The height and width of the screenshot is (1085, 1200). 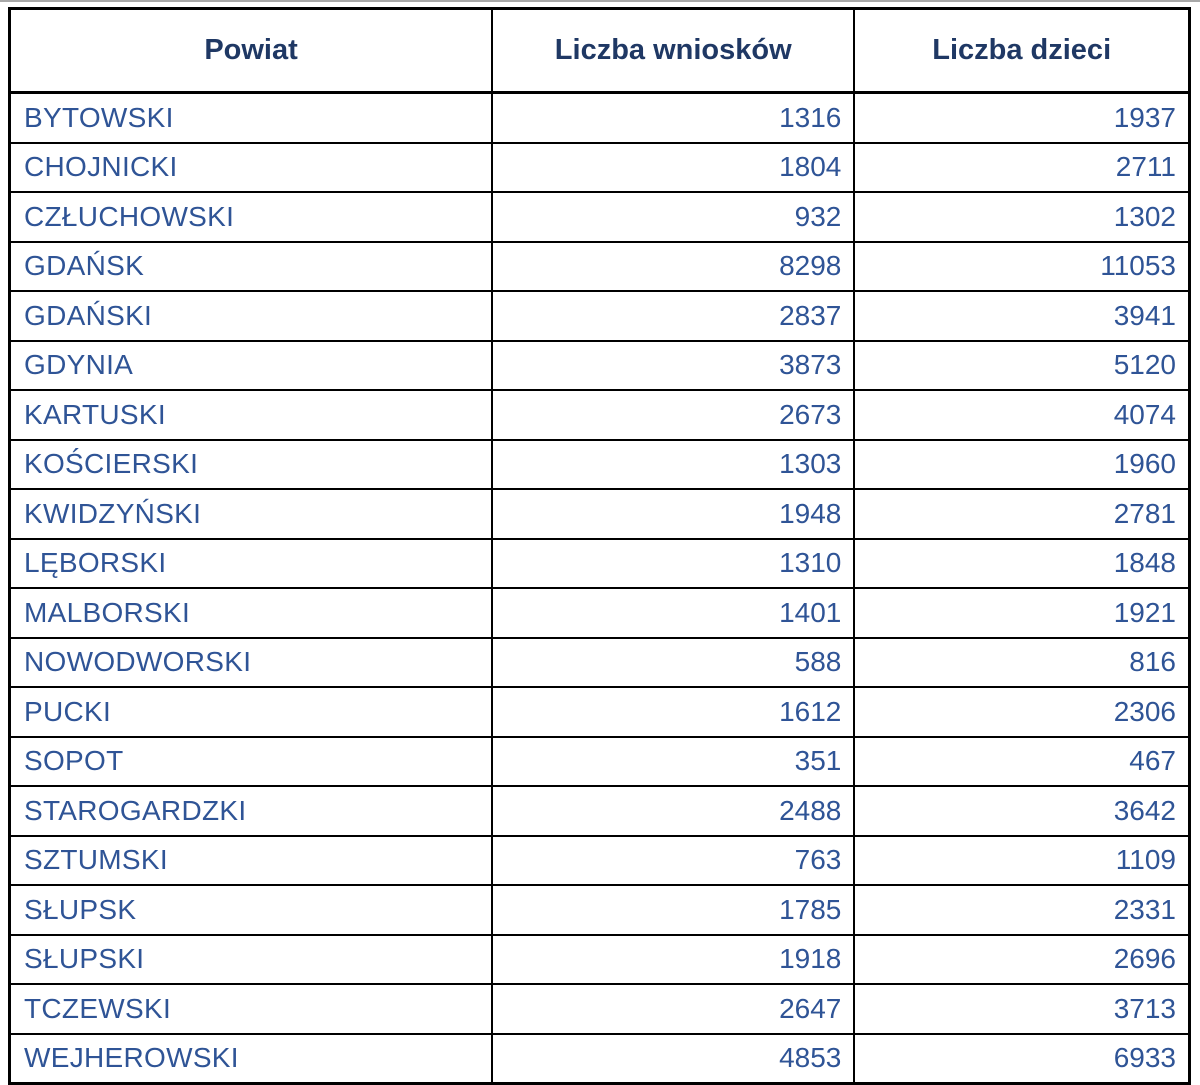 I want to click on cell-liczba-wnioskow: 2488, so click(x=673, y=811).